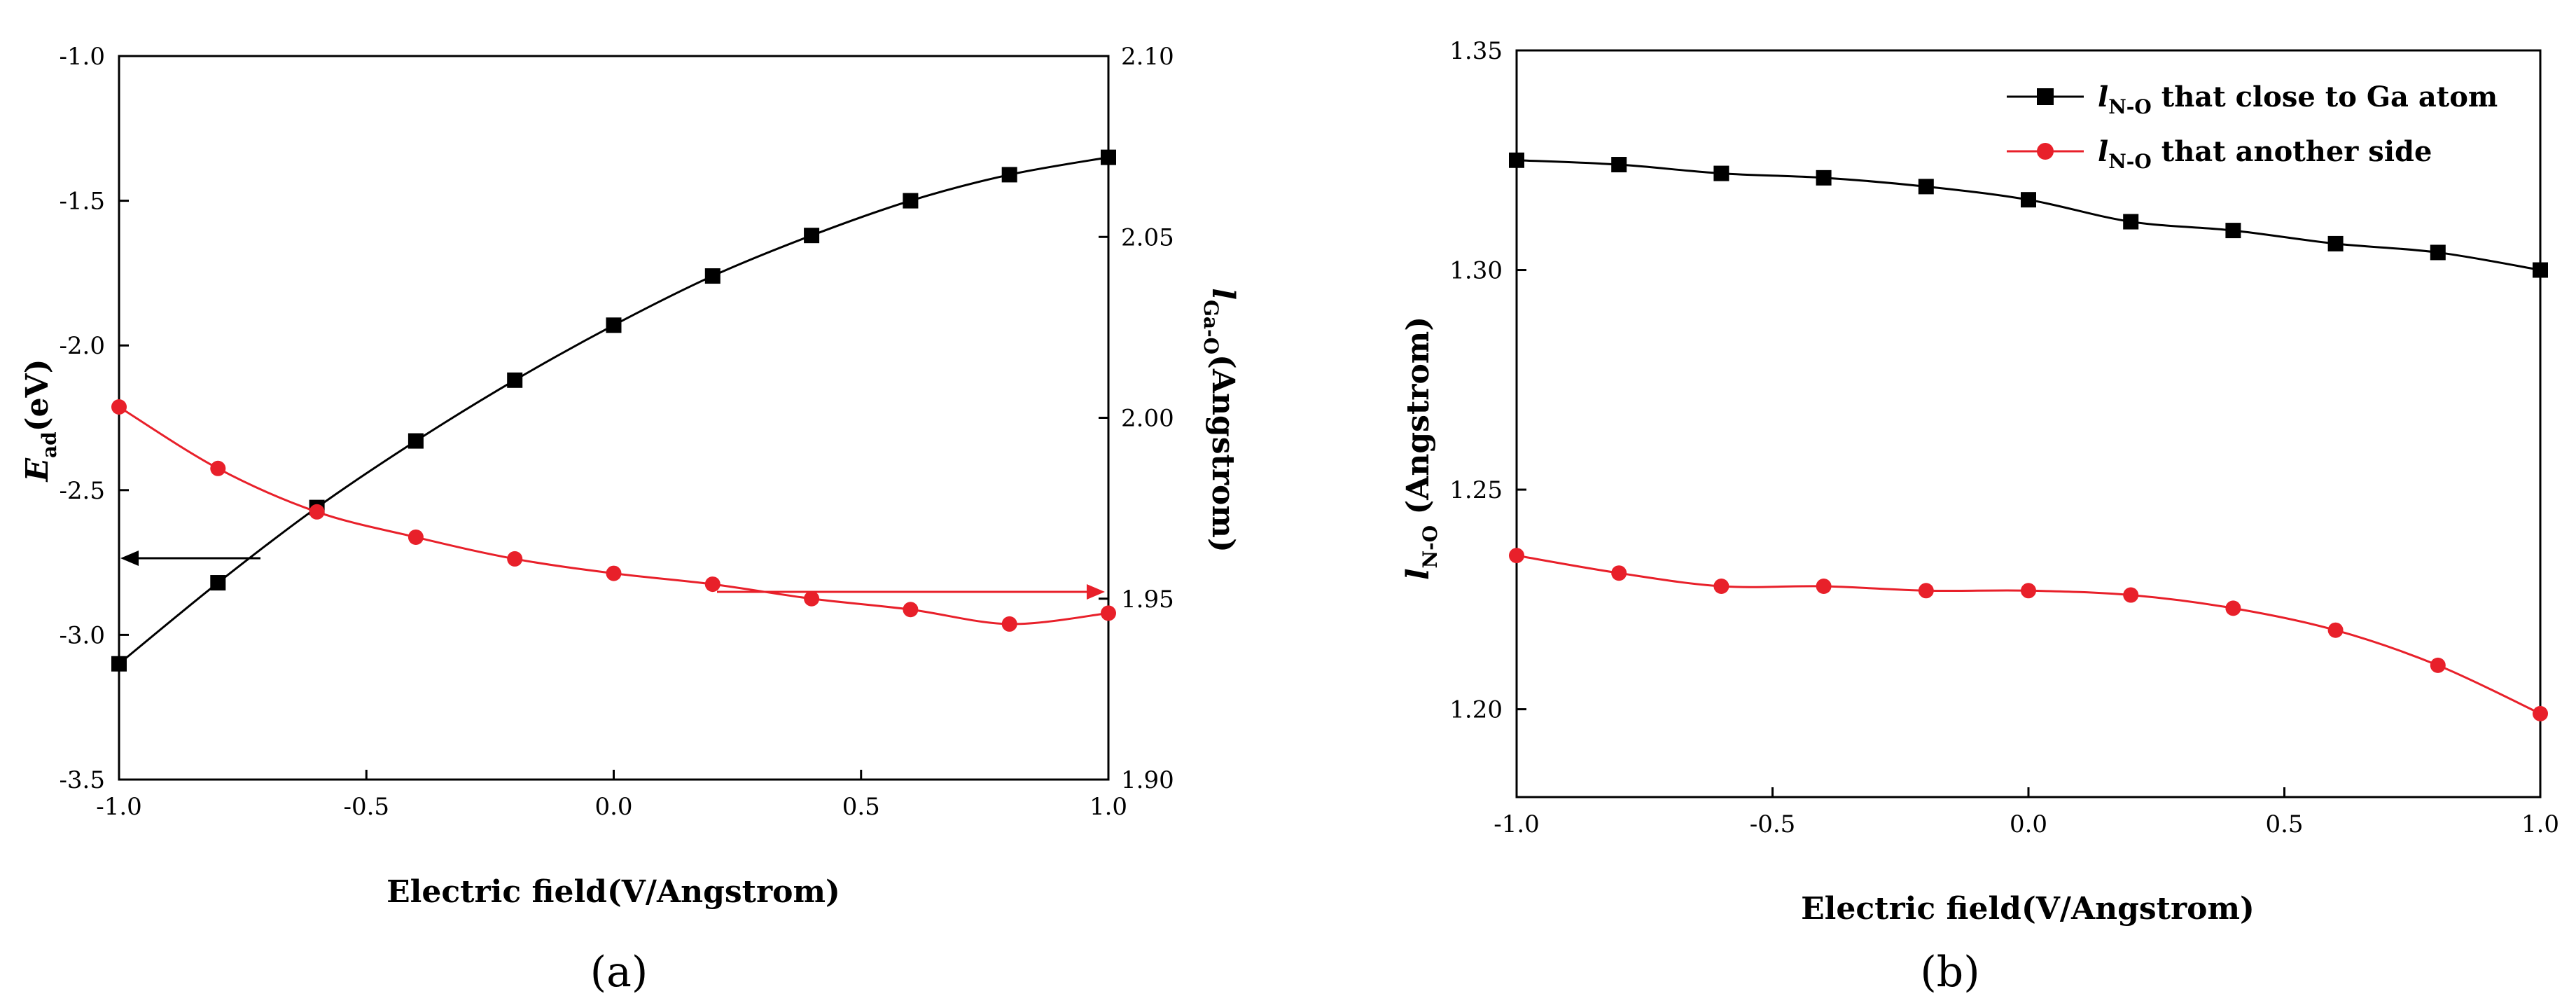 The width and height of the screenshot is (2576, 1003). I want to click on chart-a-x-tick-label: 1.0, so click(1108, 807).